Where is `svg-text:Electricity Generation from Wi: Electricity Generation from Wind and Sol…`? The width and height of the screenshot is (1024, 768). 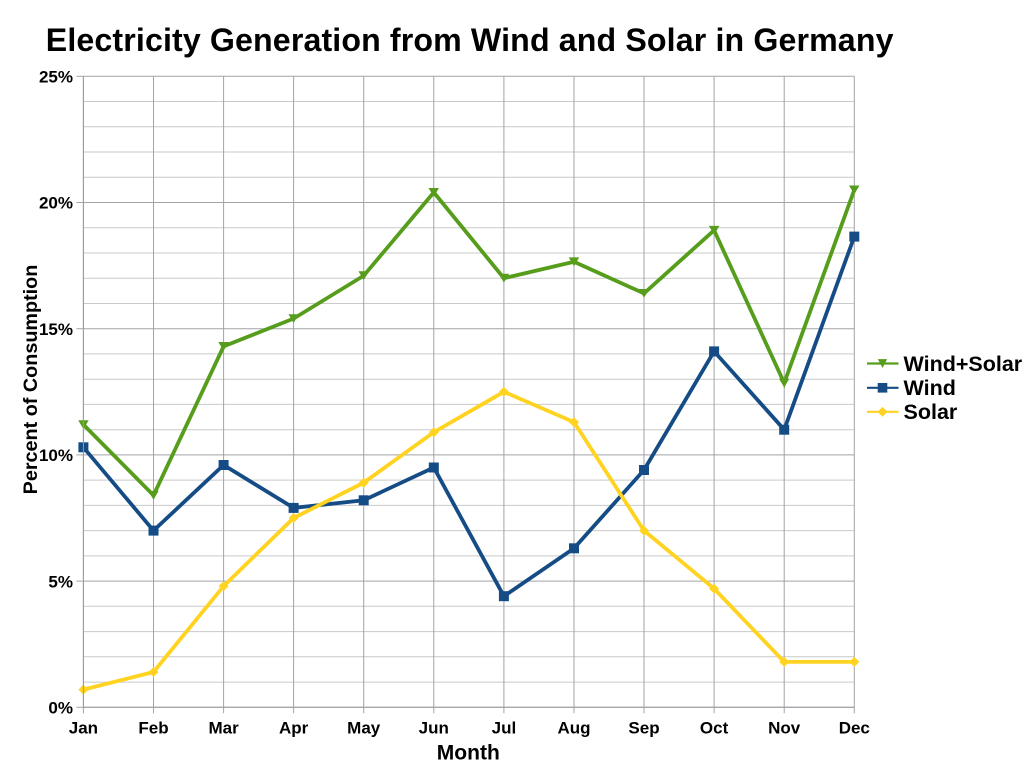
svg-text:Electricity Generation from Wi: Electricity Generation from Wind and Sol… is located at coordinates (470, 40).